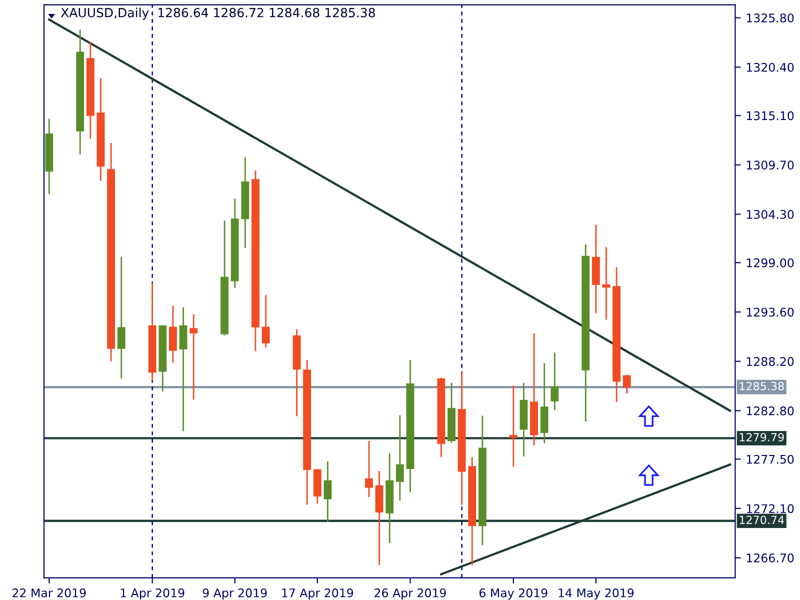  What do you see at coordinates (770, 165) in the screenshot?
I see `y-tick-label: 1309.70` at bounding box center [770, 165].